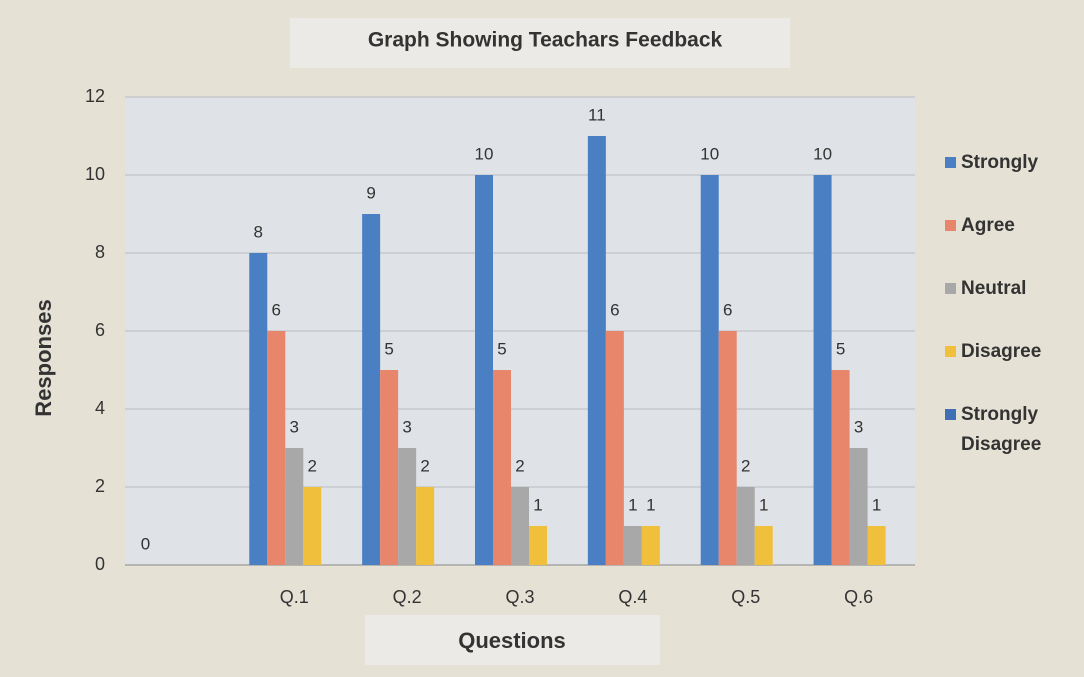 This screenshot has height=677, width=1084. What do you see at coordinates (95, 96) in the screenshot?
I see `y-tick-label: 12` at bounding box center [95, 96].